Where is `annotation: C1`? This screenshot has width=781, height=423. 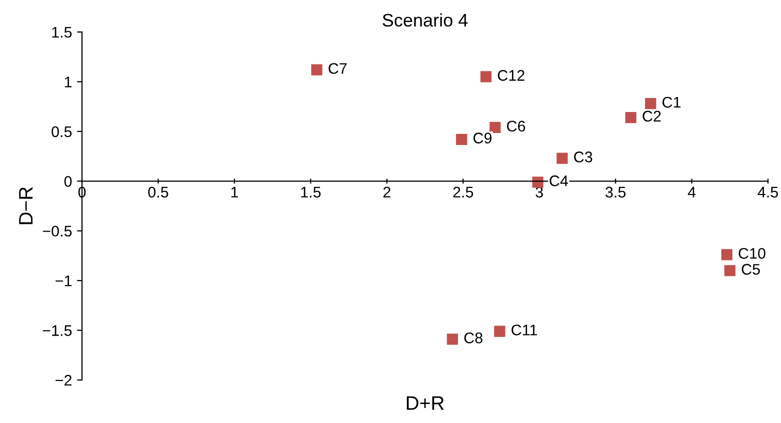
annotation: C1 is located at coordinates (671, 102).